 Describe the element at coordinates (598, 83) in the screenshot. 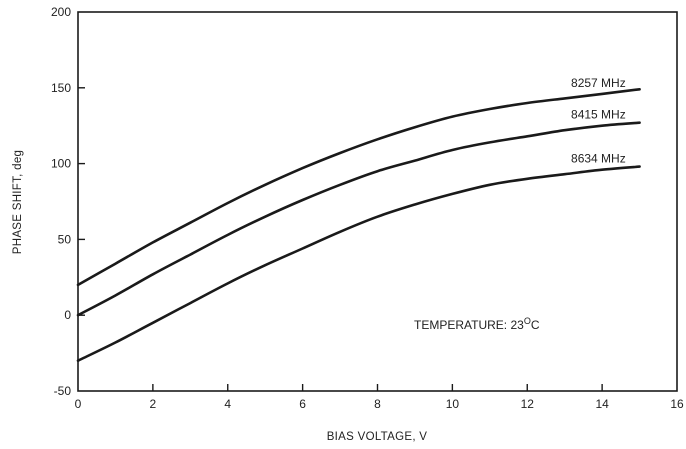

I see `series-label-8257-mhz: 8257 MHz` at that location.